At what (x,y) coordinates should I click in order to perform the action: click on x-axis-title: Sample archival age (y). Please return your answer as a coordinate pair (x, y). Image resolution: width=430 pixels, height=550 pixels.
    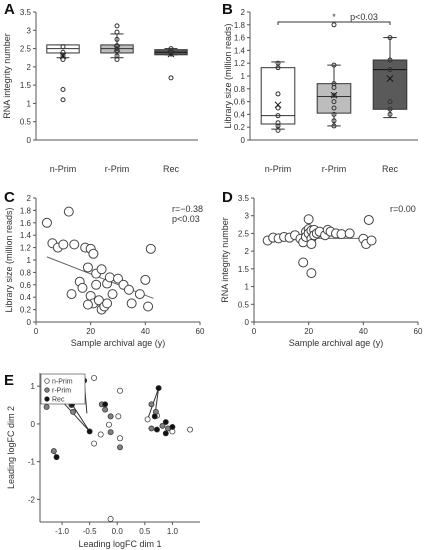
    Looking at the image, I should click on (118, 343).